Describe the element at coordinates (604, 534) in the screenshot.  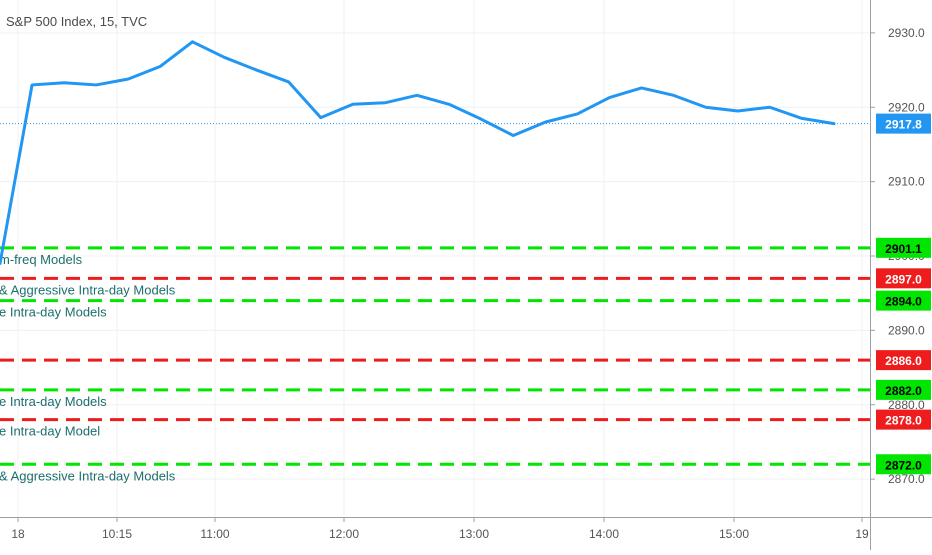
I see `x-tick-label: 14:00` at that location.